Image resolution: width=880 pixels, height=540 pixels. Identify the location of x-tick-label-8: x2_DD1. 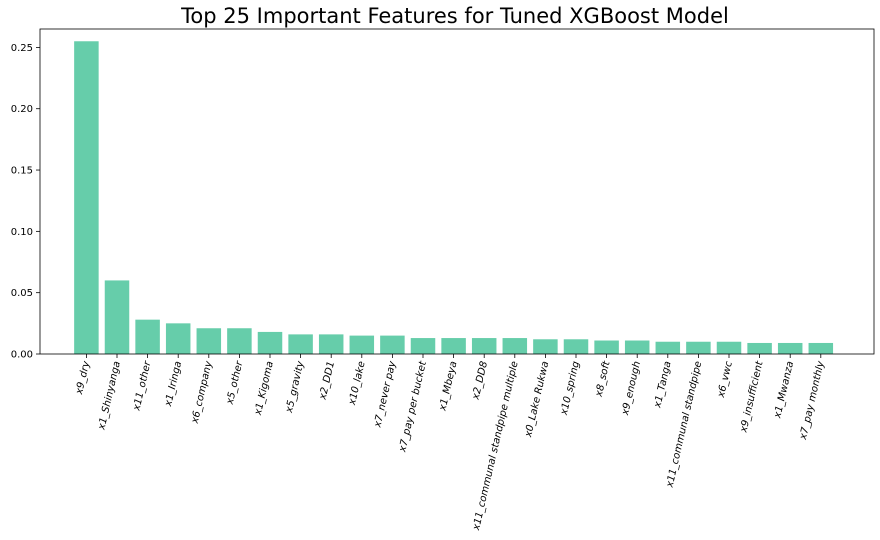
(327, 380).